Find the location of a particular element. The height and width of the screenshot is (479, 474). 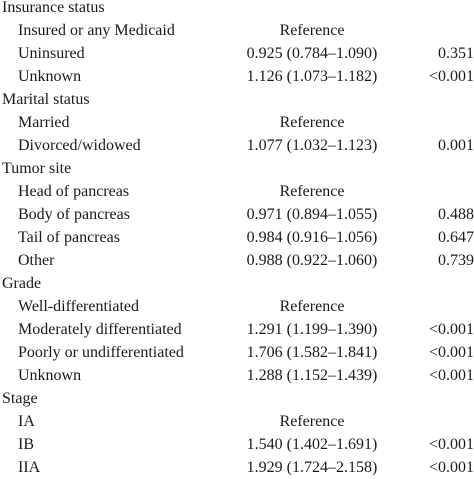

hazard-ratio-ci-cell: 1.706 (1.582–1.841) is located at coordinates (312, 352).